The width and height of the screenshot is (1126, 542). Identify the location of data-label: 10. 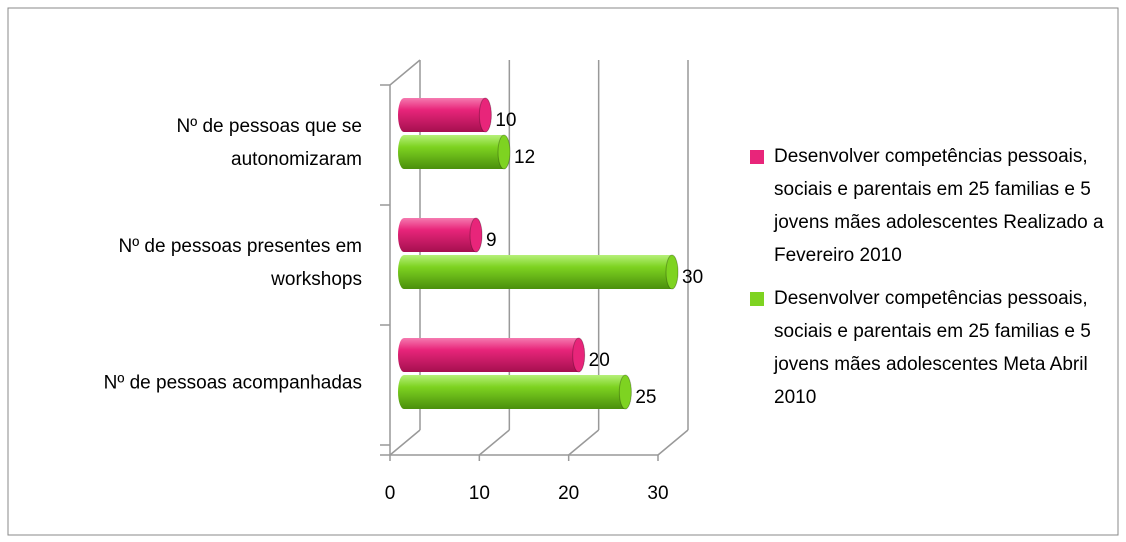
(505, 120).